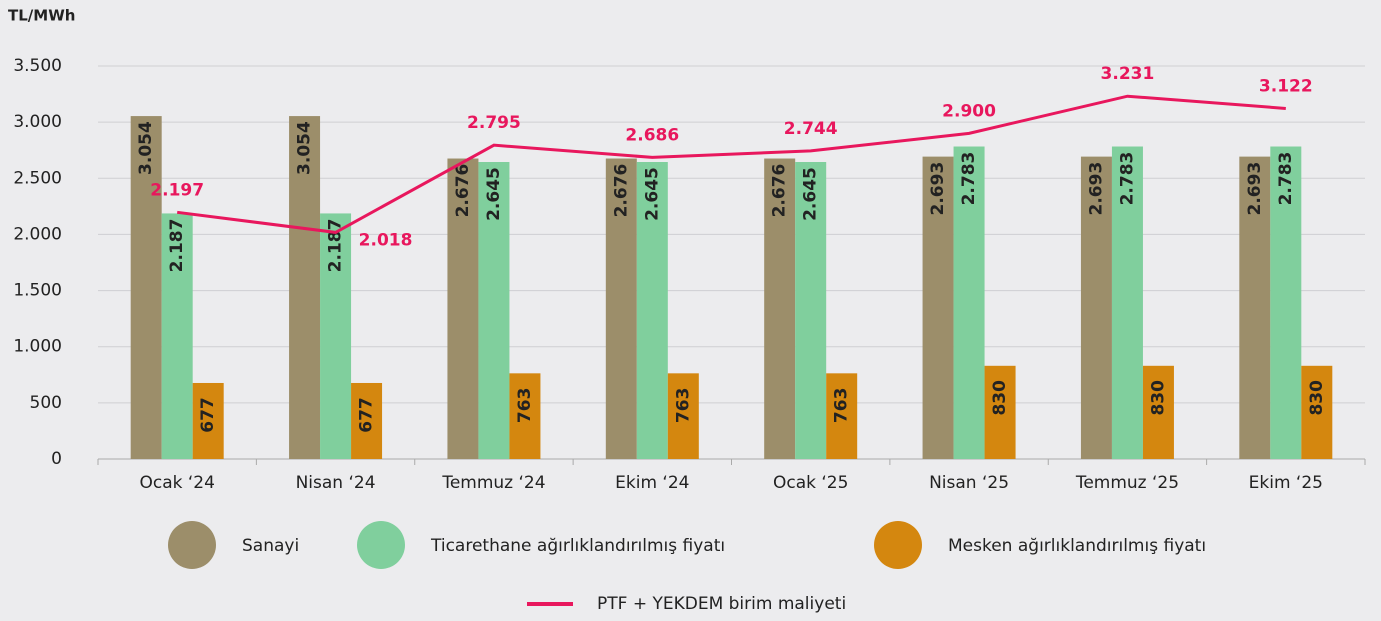  Describe the element at coordinates (46, 403) in the screenshot. I see `y-tick-label: 500` at that location.